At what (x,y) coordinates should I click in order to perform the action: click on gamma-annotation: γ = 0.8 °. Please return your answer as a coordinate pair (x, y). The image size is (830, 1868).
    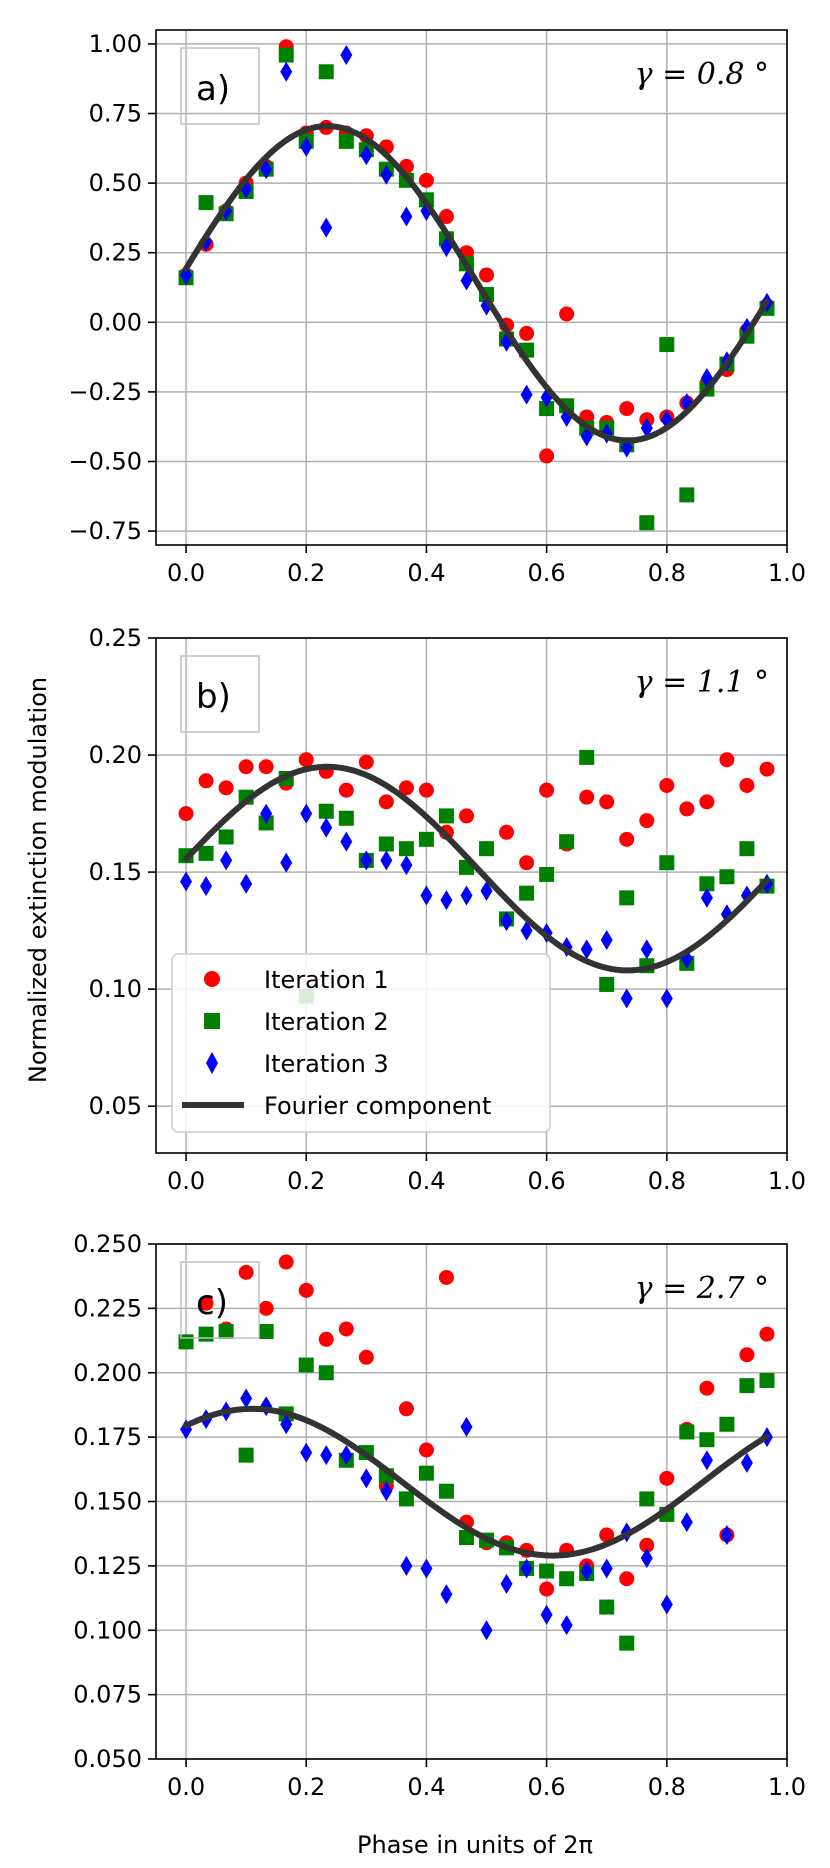
    Looking at the image, I should click on (702, 74).